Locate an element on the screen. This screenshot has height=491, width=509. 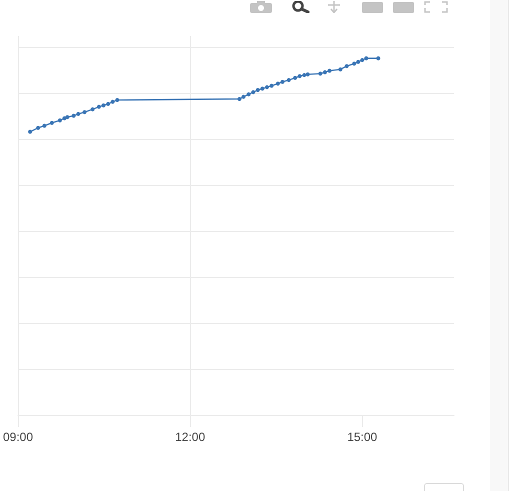
x-tick-label: 15:00 is located at coordinates (362, 437).